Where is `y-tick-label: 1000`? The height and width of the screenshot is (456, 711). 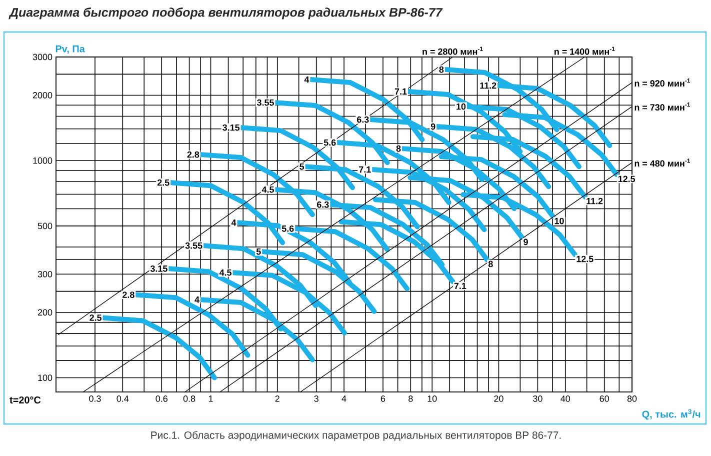 y-tick-label: 1000 is located at coordinates (42, 160).